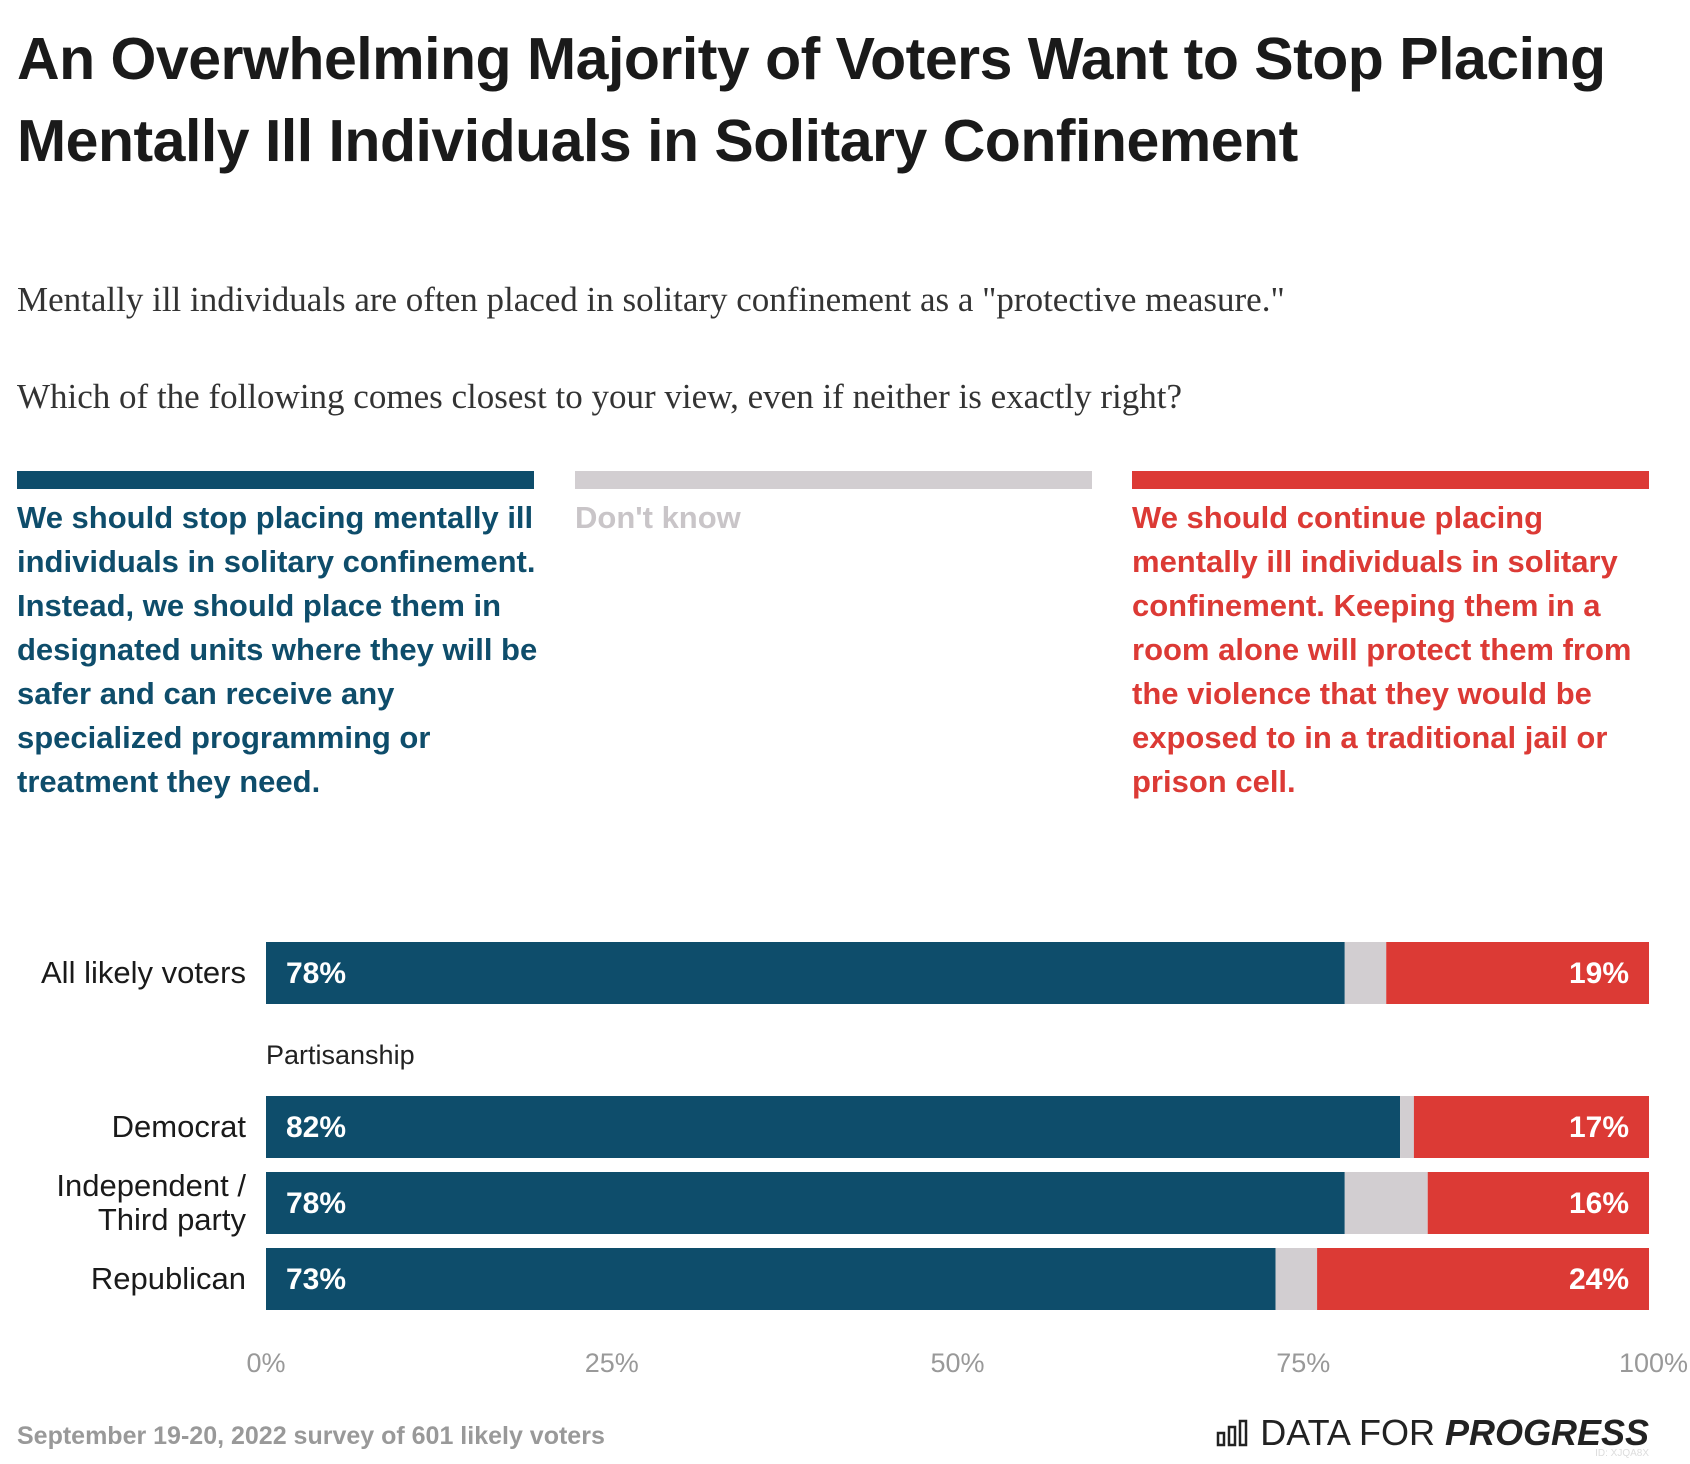  What do you see at coordinates (151, 1202) in the screenshot?
I see `category-label: Independent / Third party` at bounding box center [151, 1202].